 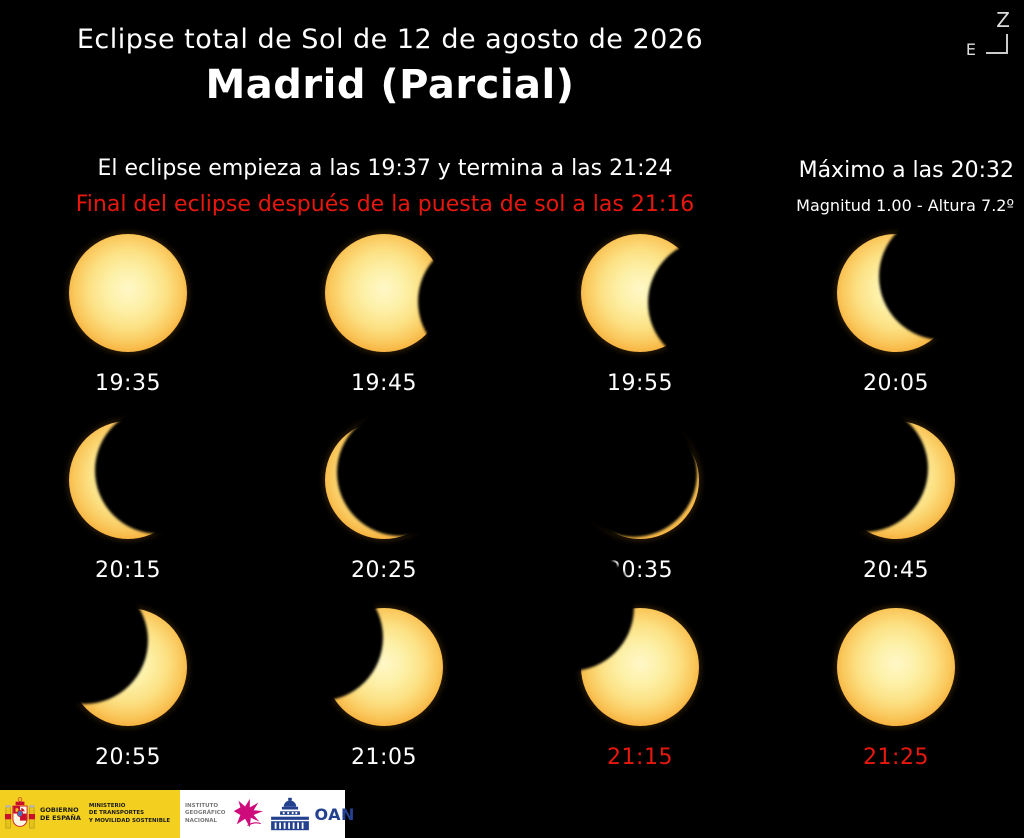 I want to click on phase-time-label: 21:05, so click(x=384, y=757).